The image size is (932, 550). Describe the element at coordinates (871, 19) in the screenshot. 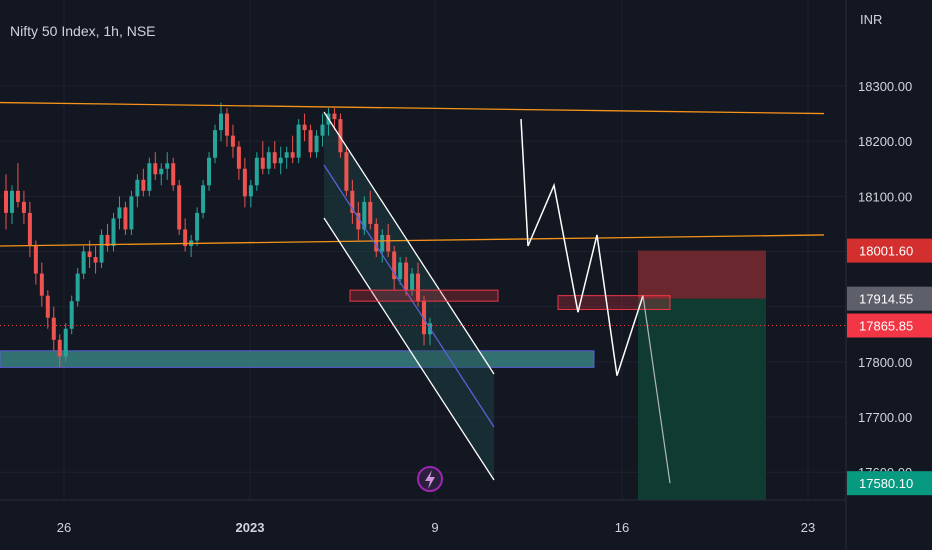

I see `currency-label: INR` at that location.